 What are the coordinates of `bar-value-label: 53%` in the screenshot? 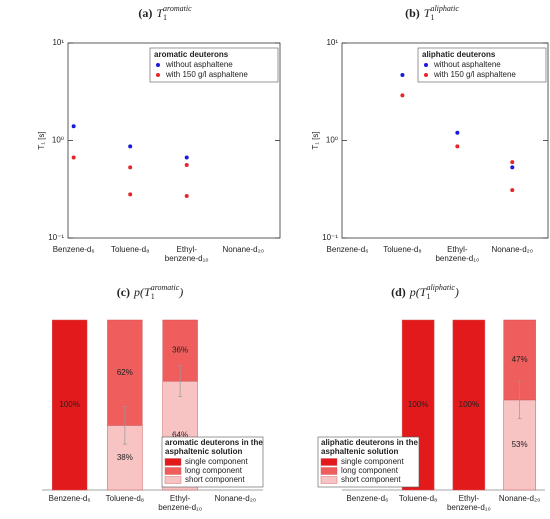 It's located at (520, 444).